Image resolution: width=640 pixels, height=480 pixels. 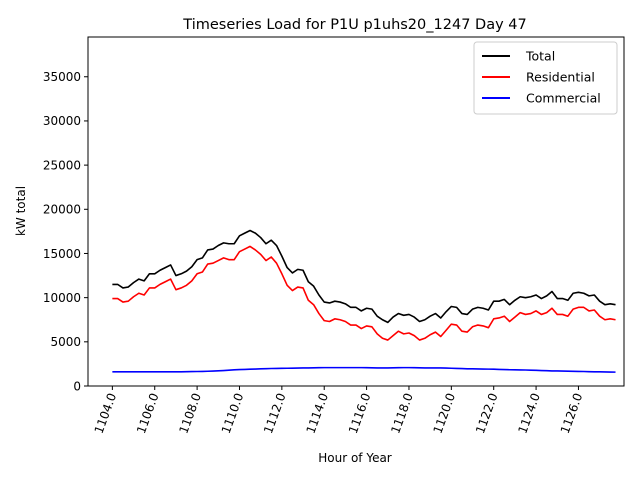 I want to click on y-tick-label: 5000, so click(x=65, y=342).